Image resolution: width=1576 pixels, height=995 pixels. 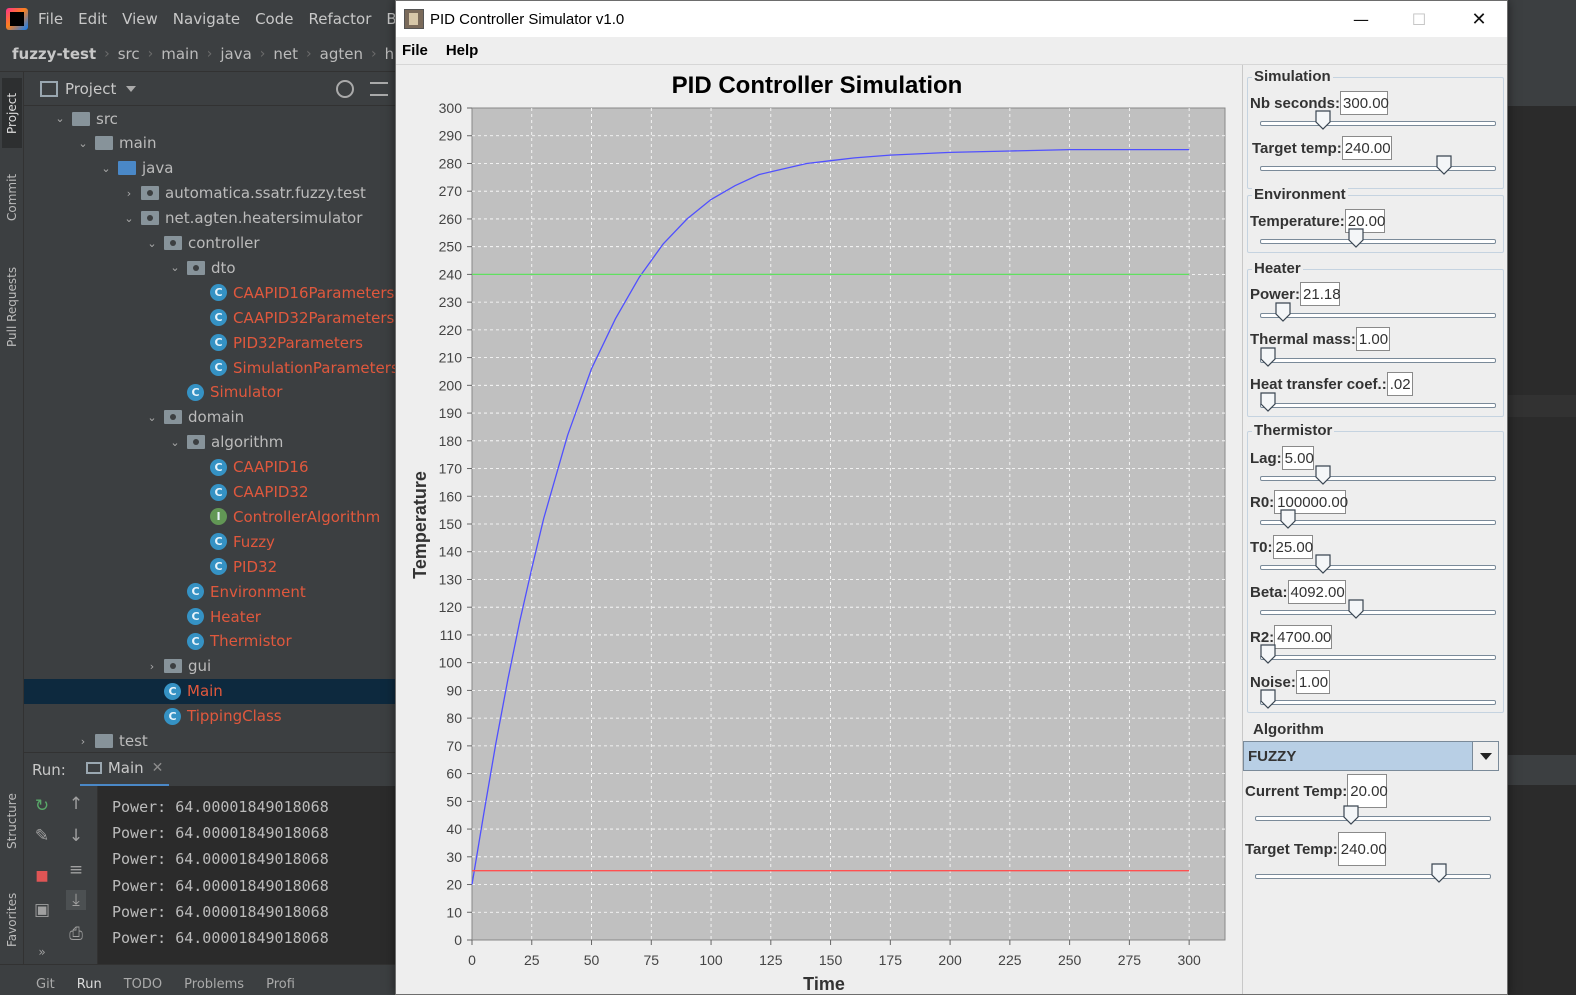 What do you see at coordinates (212, 292) in the screenshot?
I see `tree-item: C CAAPID16Parameters` at bounding box center [212, 292].